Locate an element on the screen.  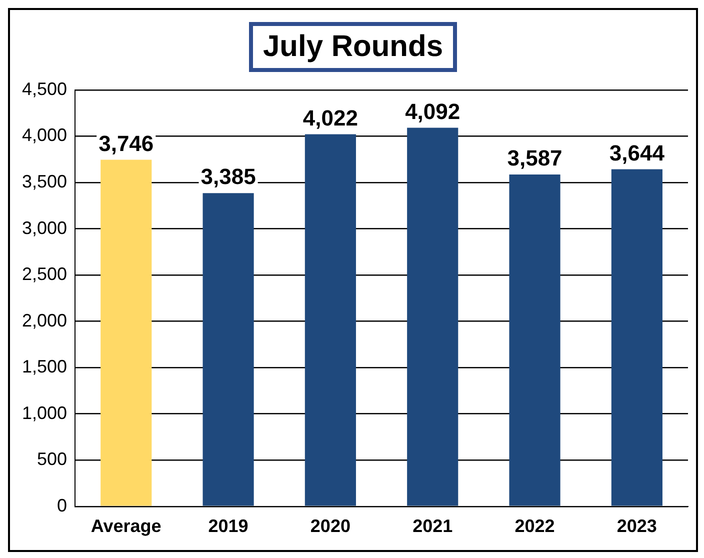
x-tick-label: 2023 is located at coordinates (636, 526).